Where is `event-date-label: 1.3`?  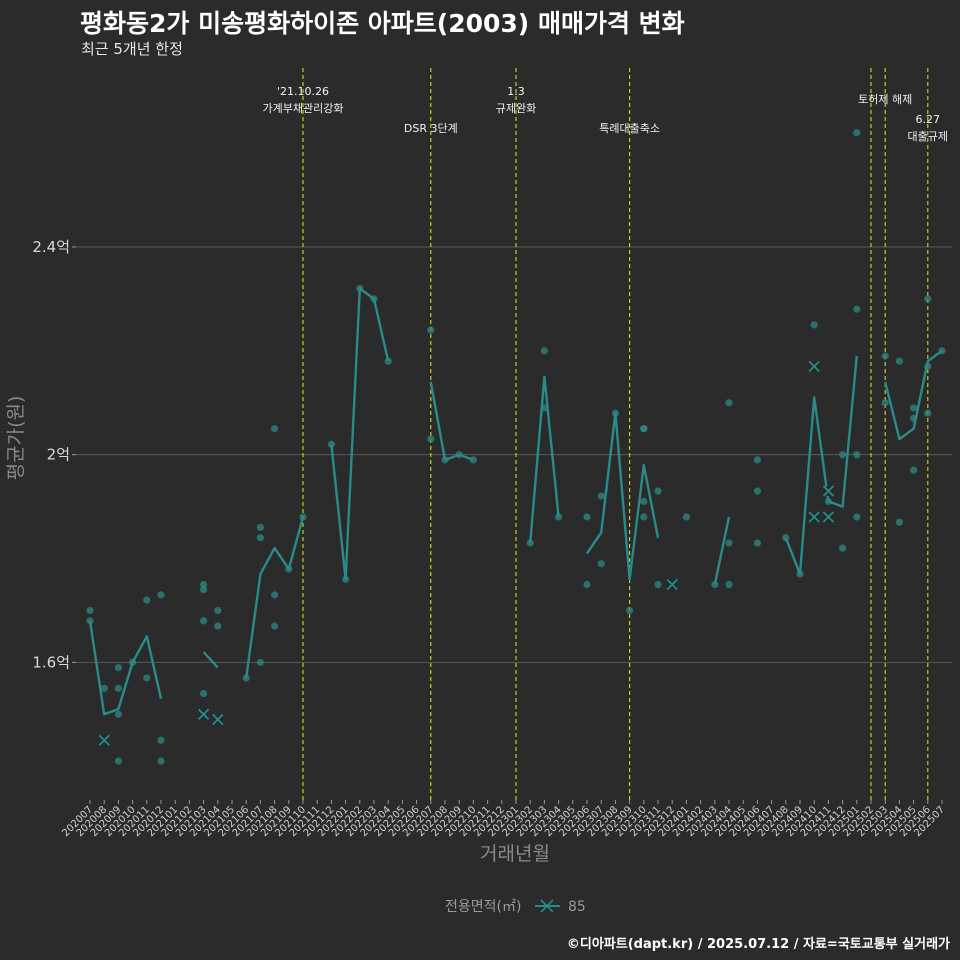 event-date-label: 1.3 is located at coordinates (516, 91).